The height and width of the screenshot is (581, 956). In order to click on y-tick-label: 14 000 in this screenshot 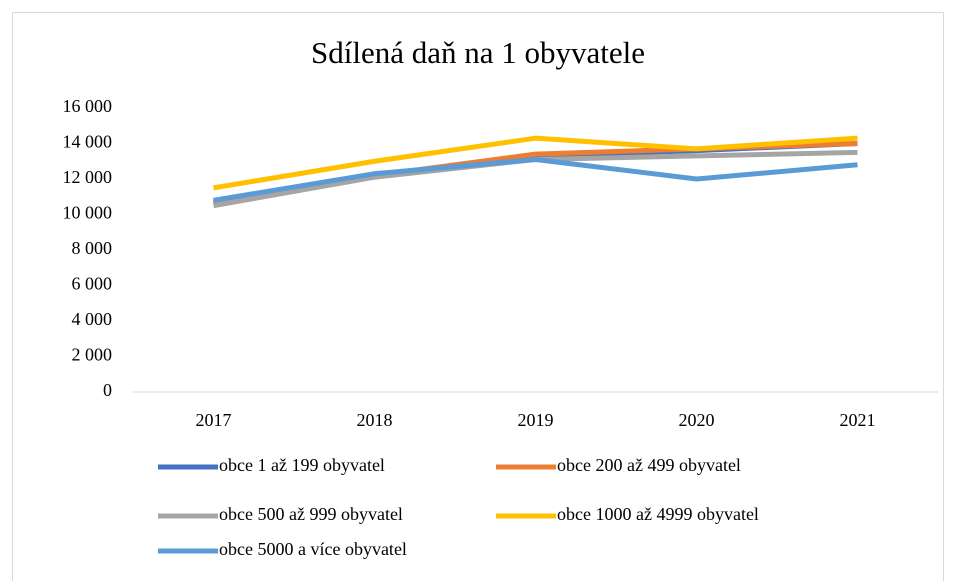, I will do `click(88, 142)`.